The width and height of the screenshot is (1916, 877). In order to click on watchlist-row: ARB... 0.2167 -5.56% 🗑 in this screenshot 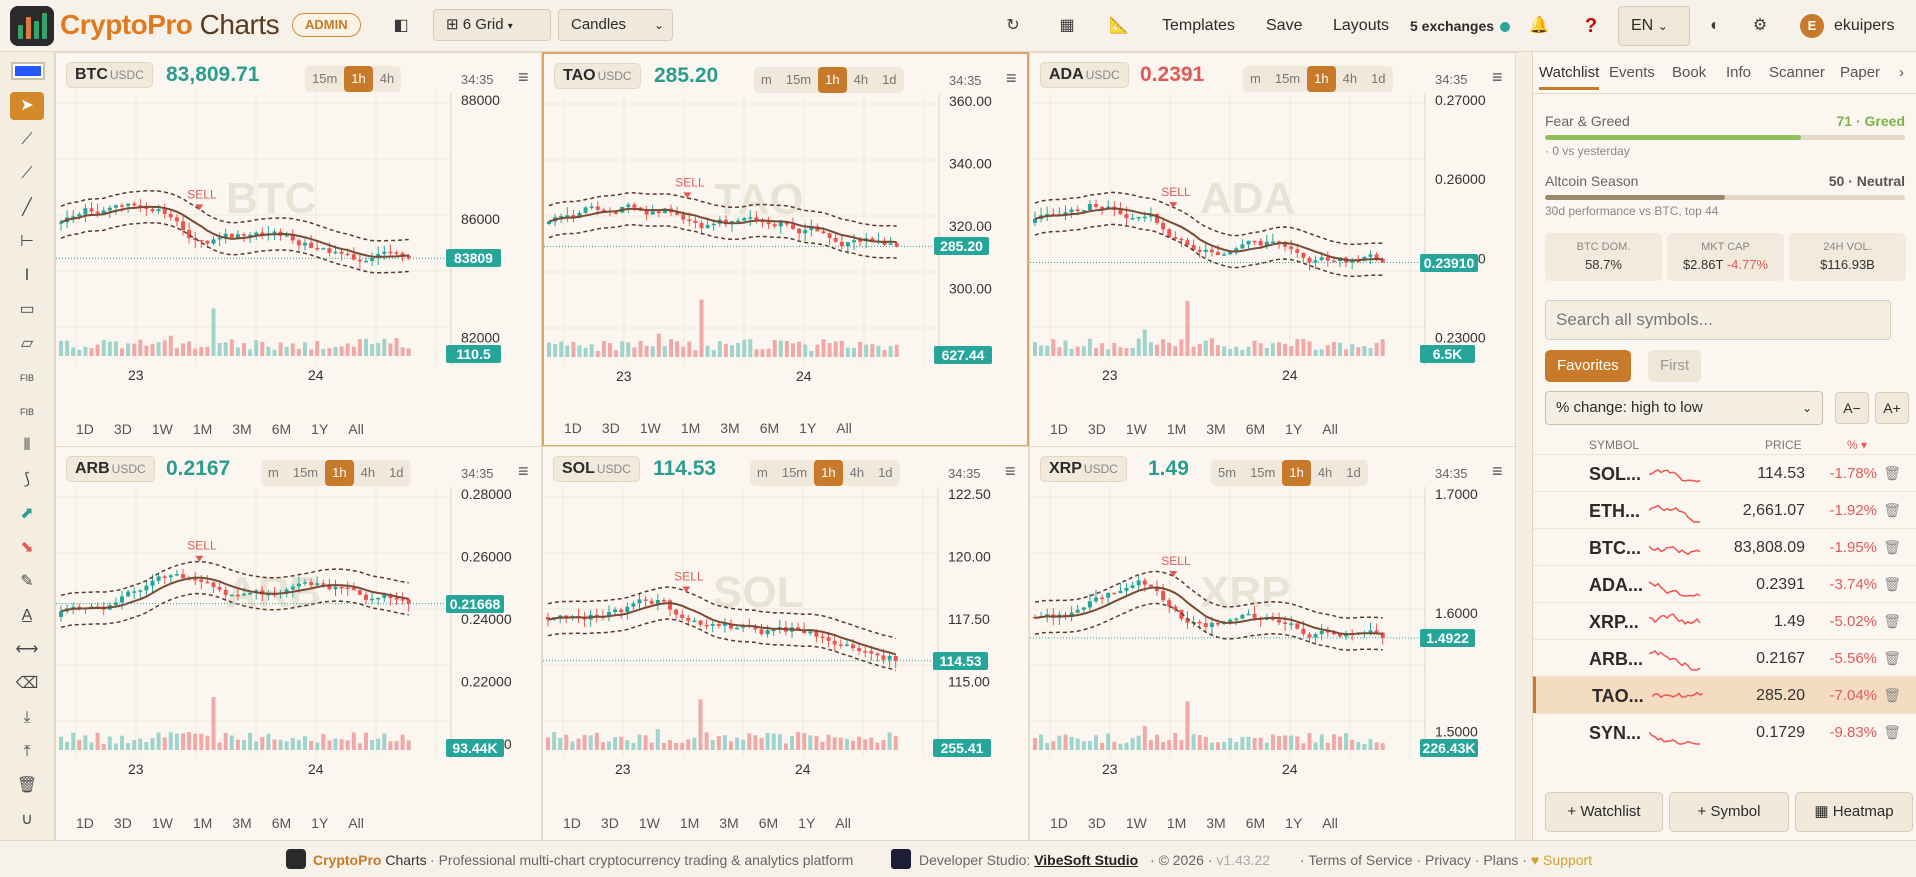, I will do `click(1724, 657)`.